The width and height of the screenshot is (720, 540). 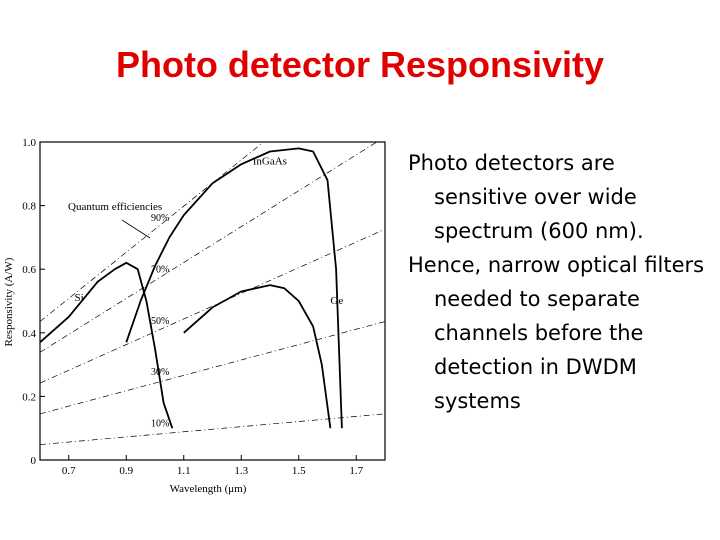 What do you see at coordinates (160, 423) in the screenshot?
I see `efficiency-label: 10%` at bounding box center [160, 423].